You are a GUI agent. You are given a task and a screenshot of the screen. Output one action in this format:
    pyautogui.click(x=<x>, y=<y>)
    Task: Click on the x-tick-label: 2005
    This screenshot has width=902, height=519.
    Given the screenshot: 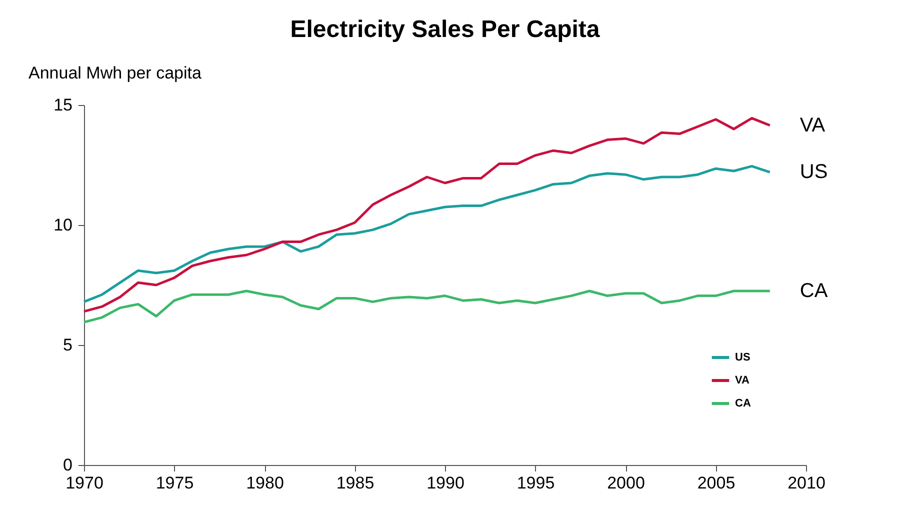 What is the action you would take?
    pyautogui.click(x=716, y=483)
    